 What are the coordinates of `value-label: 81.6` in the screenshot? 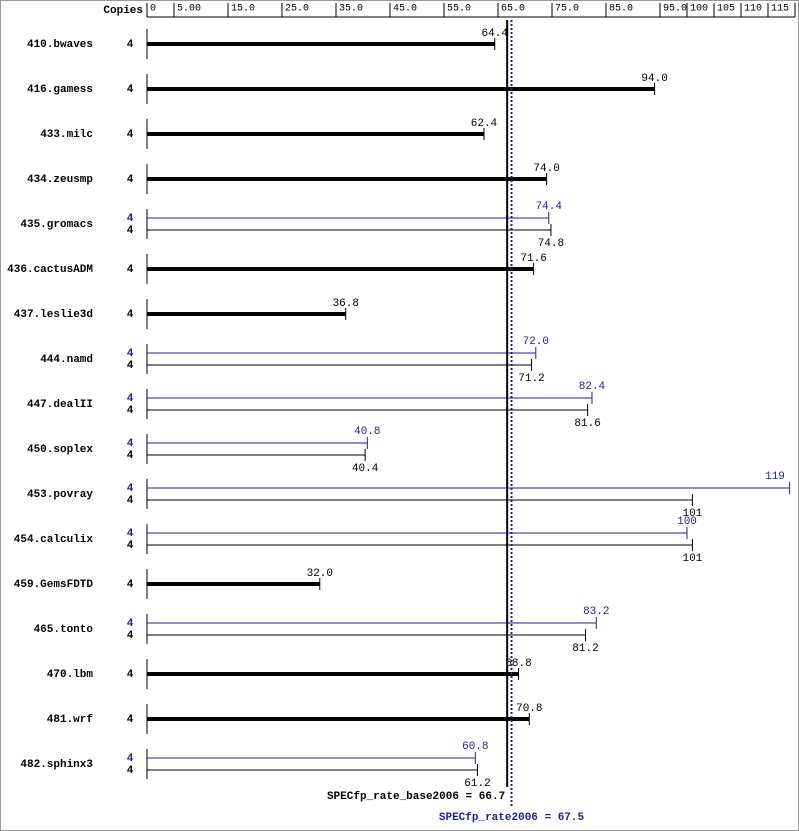 It's located at (587, 424).